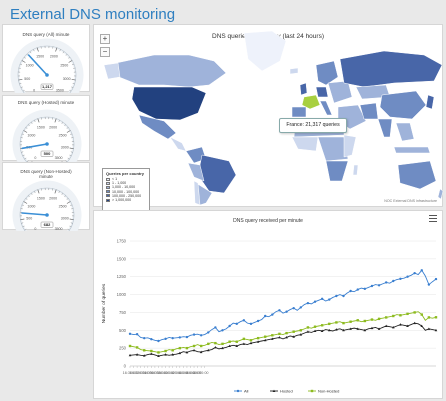 This screenshot has height=401, width=446. I want to click on country-japan, so click(430, 102).